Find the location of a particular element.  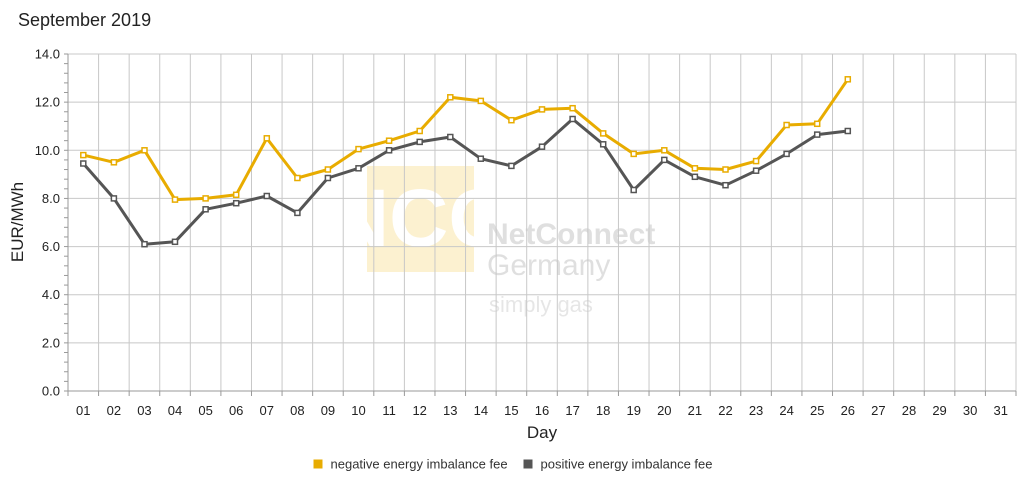

x-tick-label: 05 is located at coordinates (205, 410).